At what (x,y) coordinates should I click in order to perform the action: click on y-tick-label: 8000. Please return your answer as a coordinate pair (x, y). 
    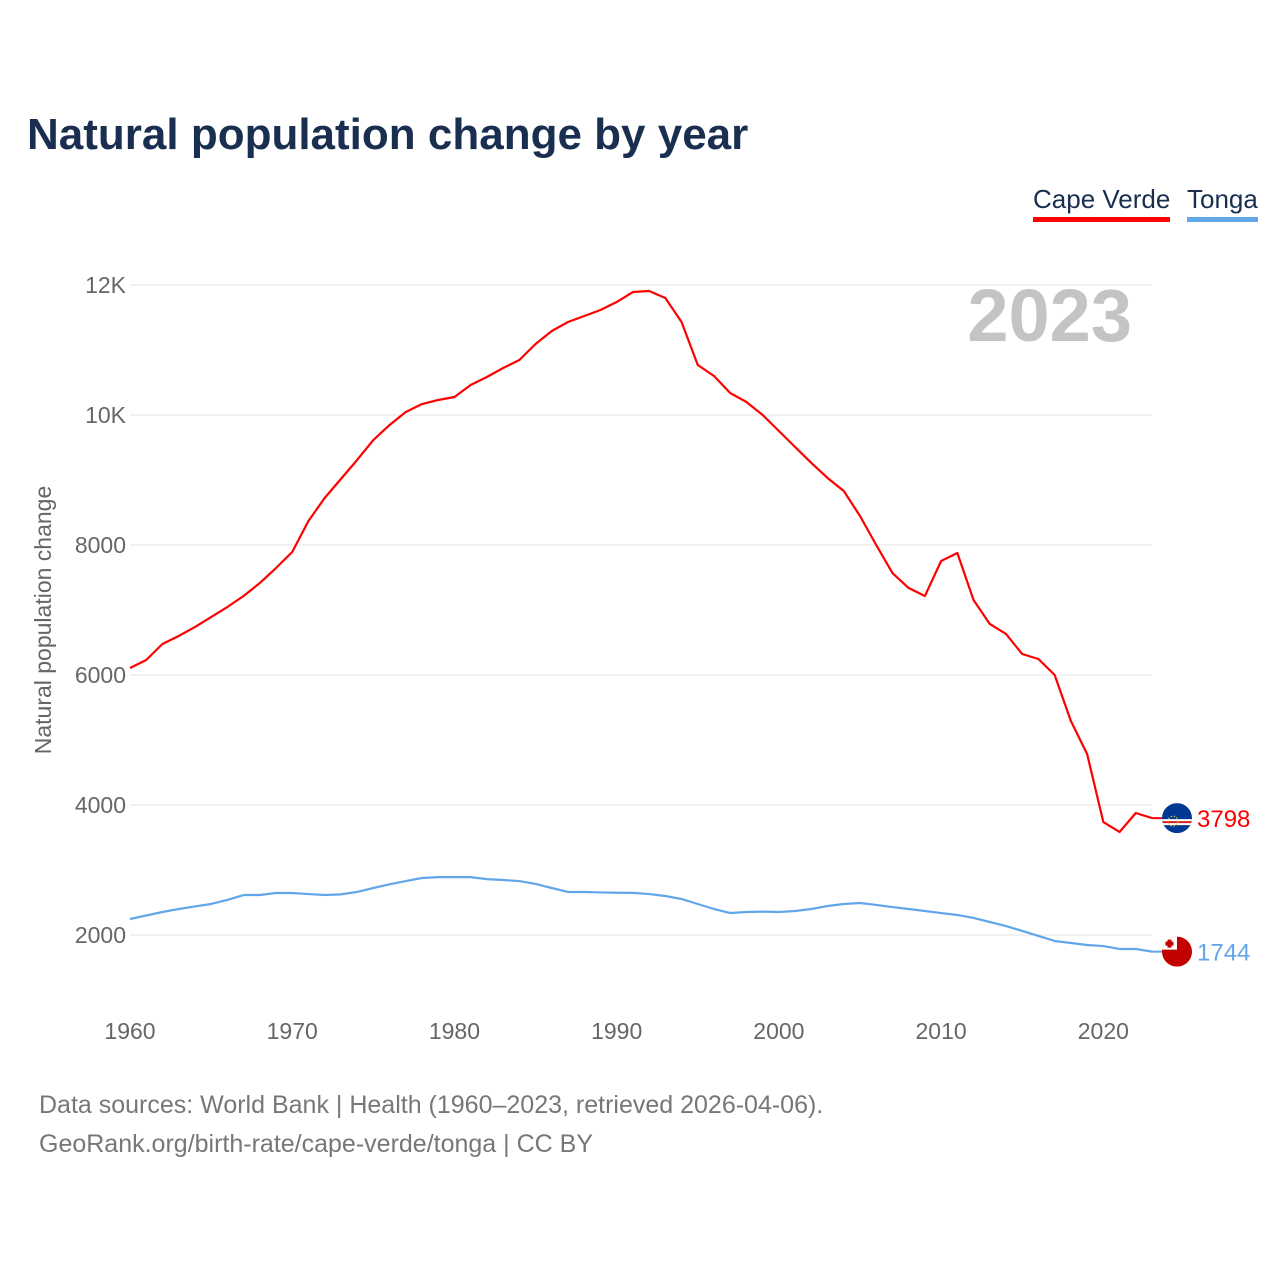
    Looking at the image, I should click on (100, 545).